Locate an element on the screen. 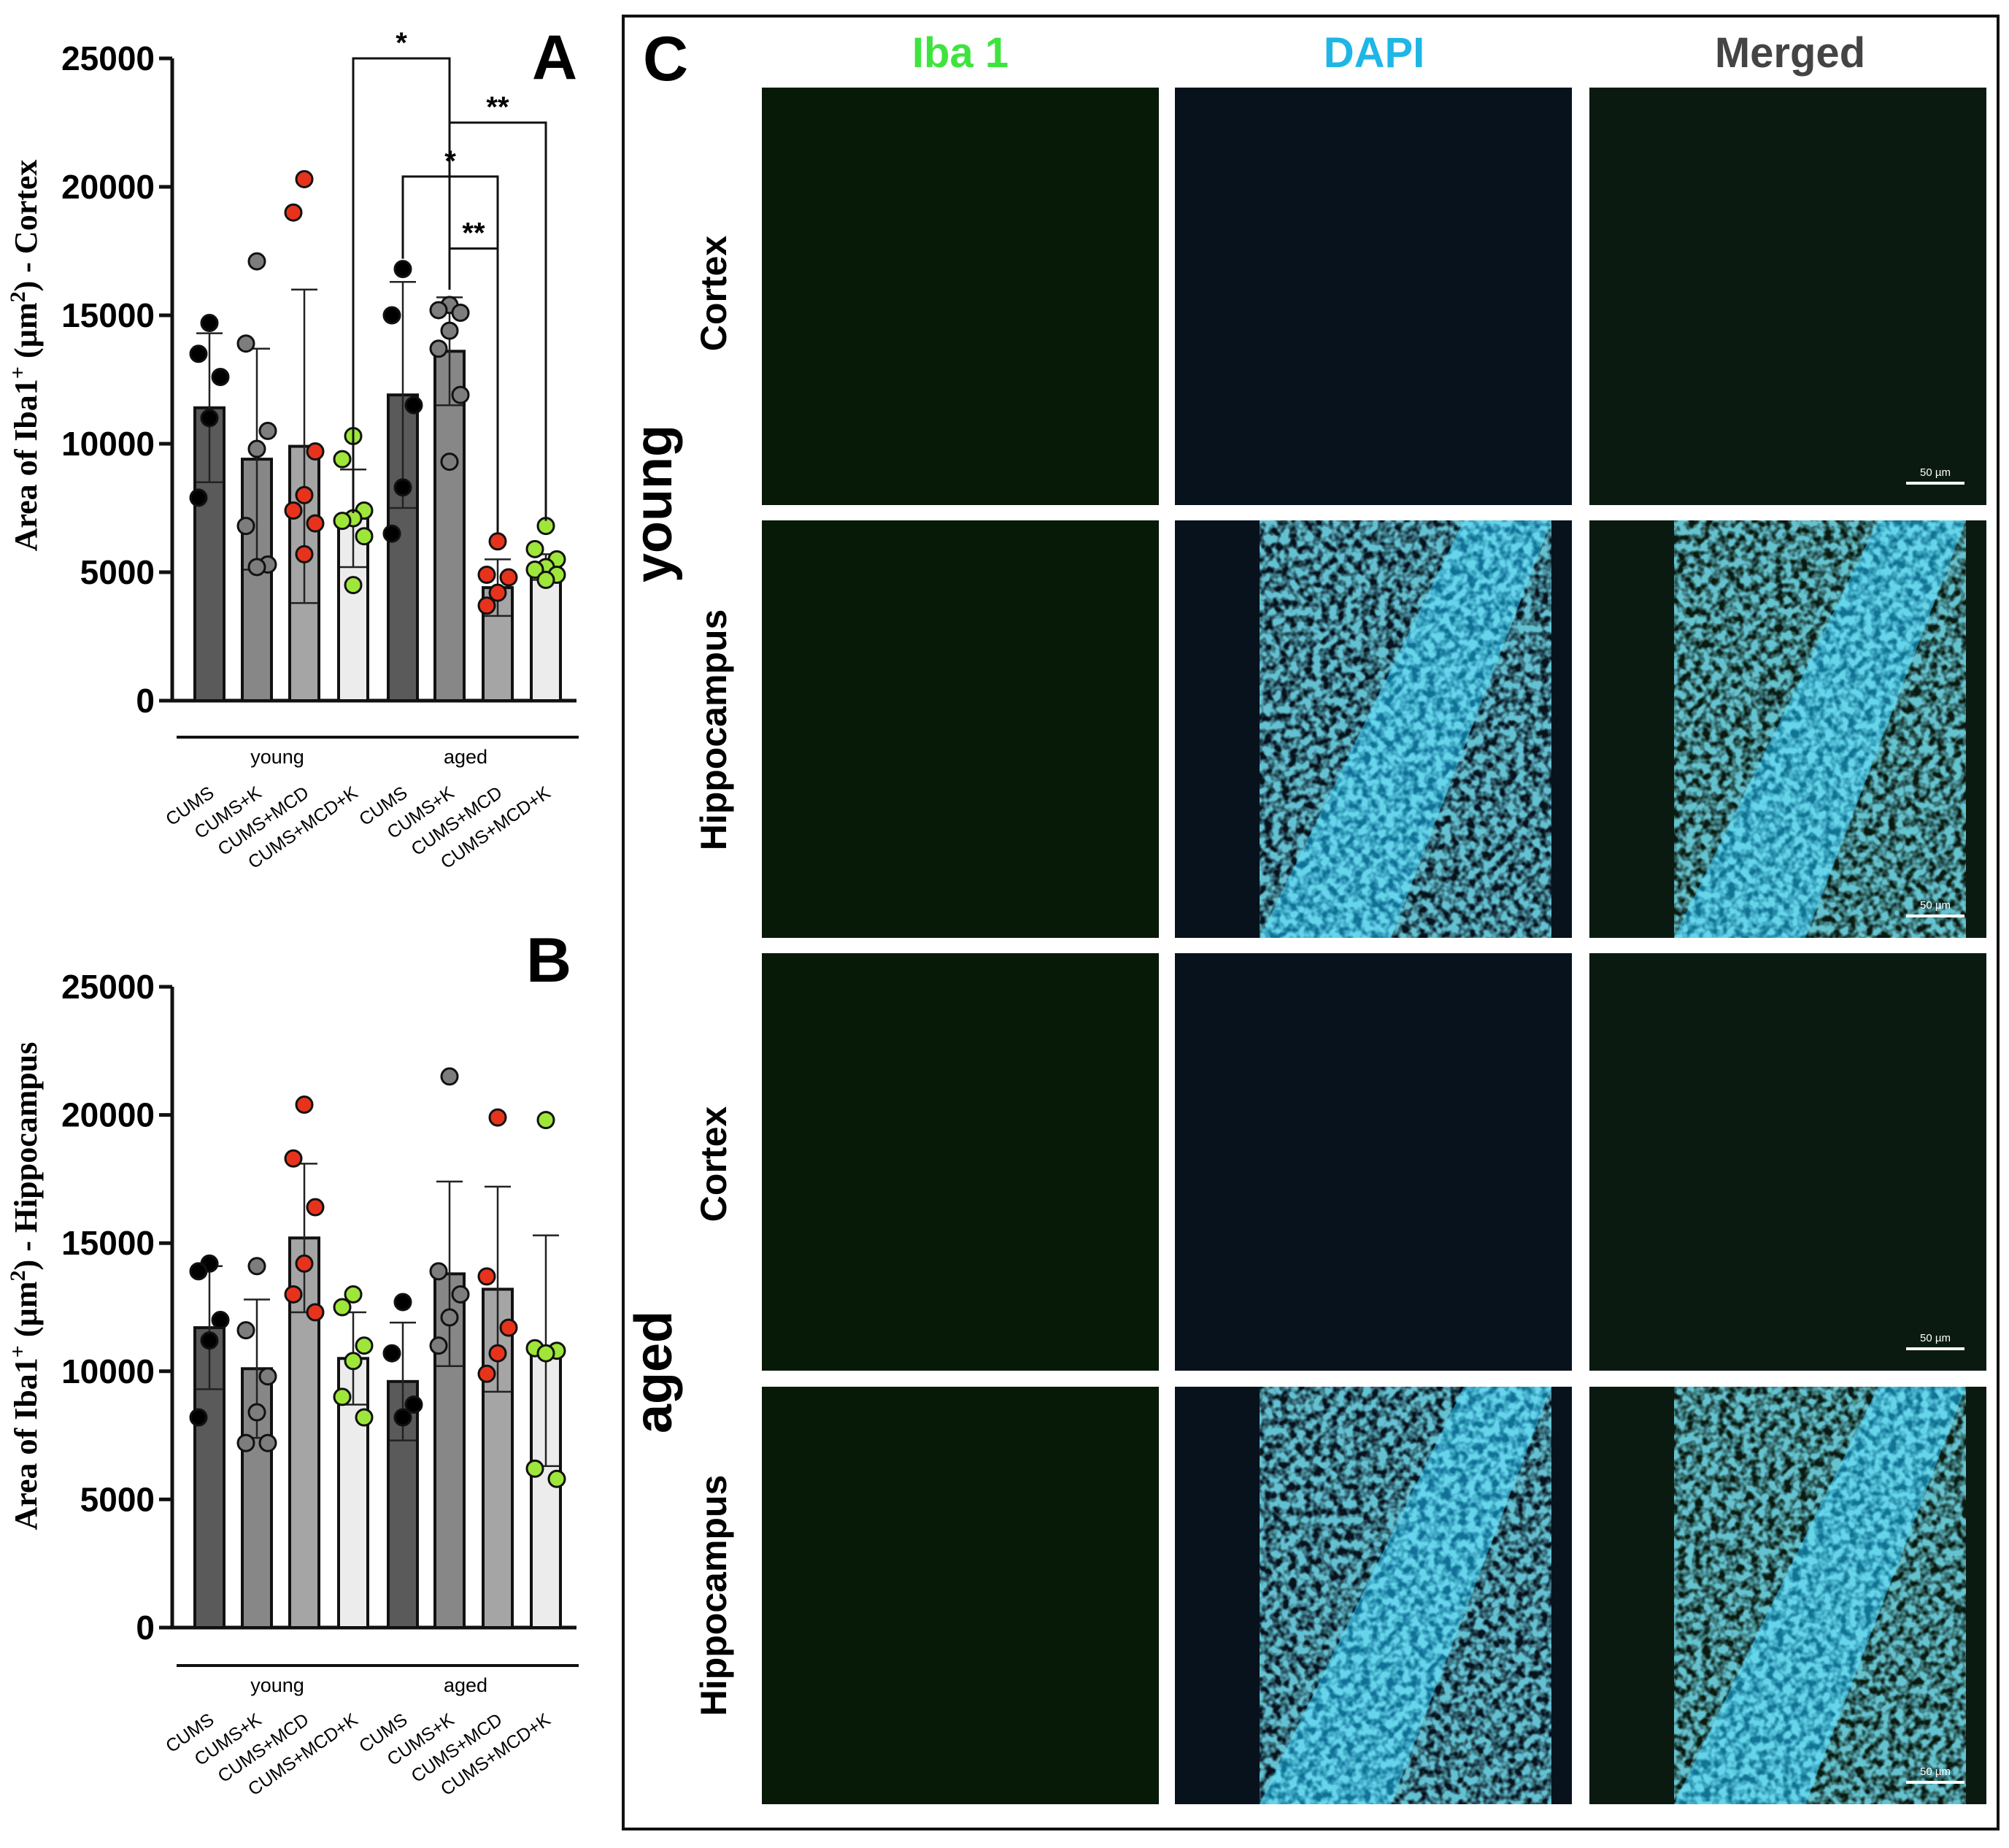 This screenshot has width=2009, height=1848. row-label-aged-hippocampus: Hippocampus is located at coordinates (713, 1596).